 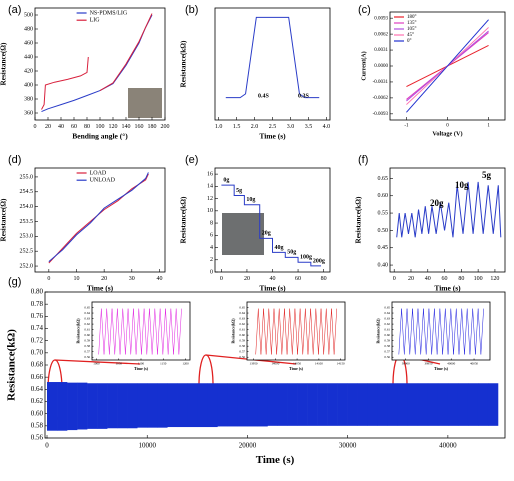 What do you see at coordinates (383, 213) in the screenshot?
I see `y-tick-label: 0.55` at bounding box center [383, 213].